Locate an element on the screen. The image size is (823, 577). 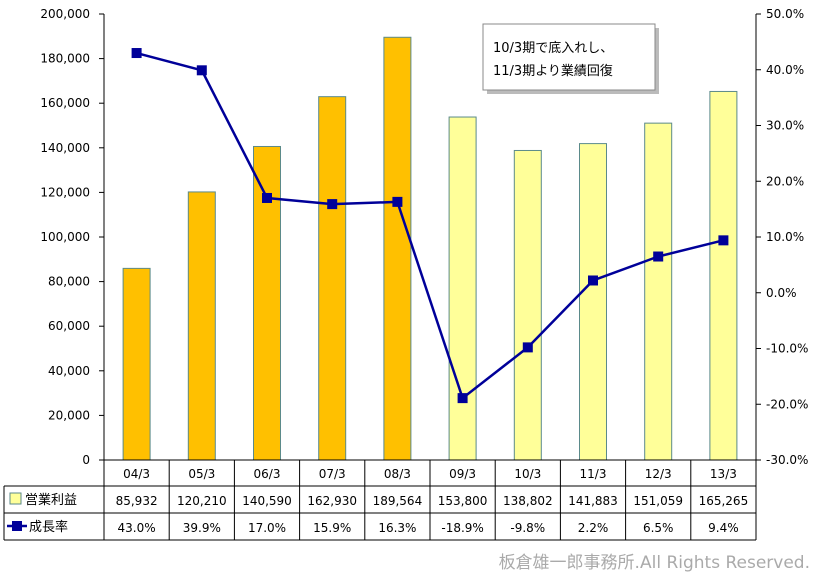
right-tick-label: 0.0% is located at coordinates (781, 293).